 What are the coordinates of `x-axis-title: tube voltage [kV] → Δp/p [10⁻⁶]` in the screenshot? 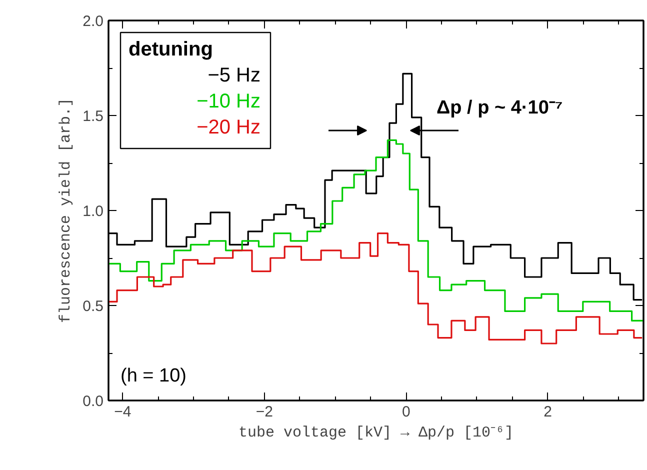 It's located at (376, 433).